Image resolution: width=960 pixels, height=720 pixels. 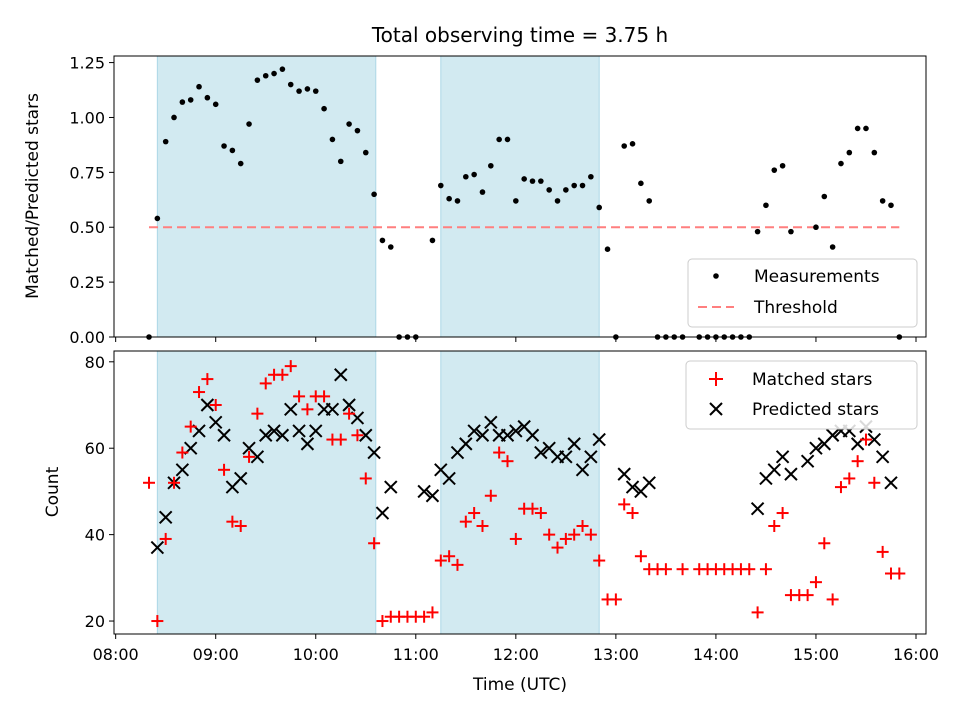 I want to click on top-legend: Measurements Threshold, so click(x=802, y=293).